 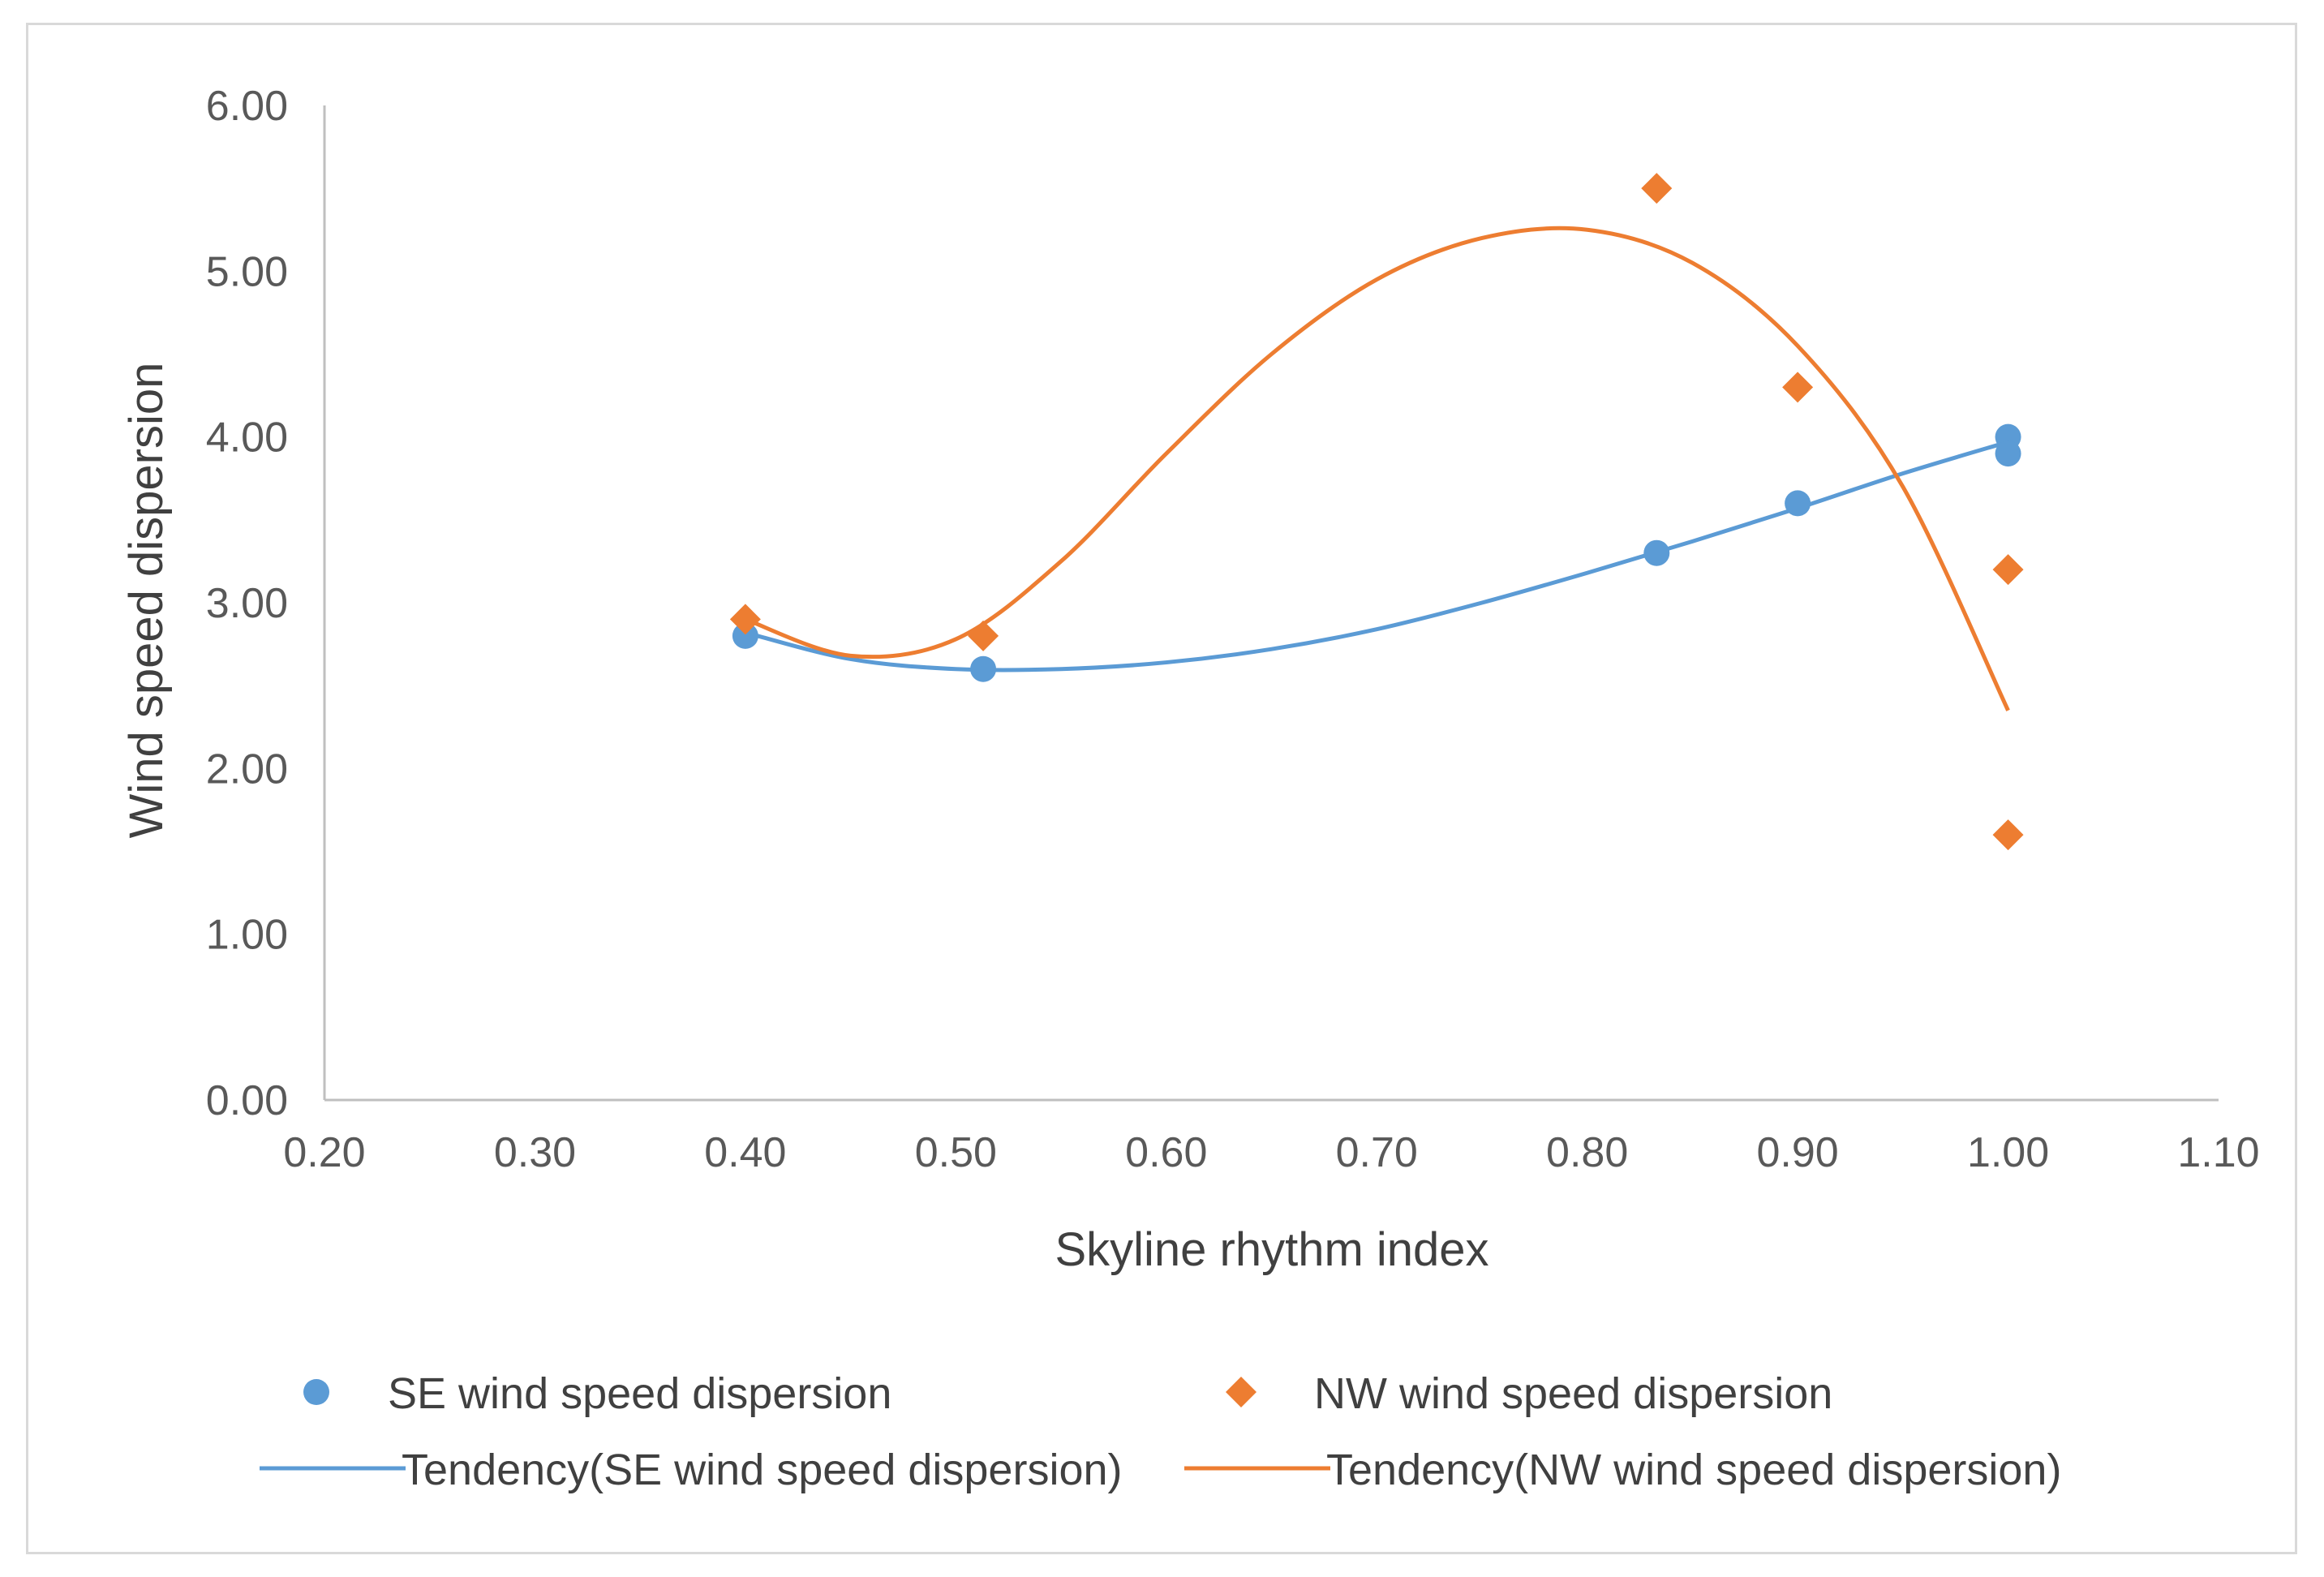 I want to click on legend-se-label: SE wind speed dispersion, so click(x=639, y=1393).